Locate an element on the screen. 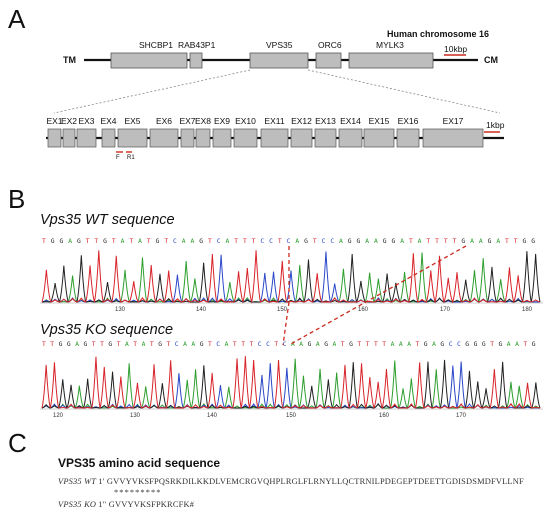 Image resolution: width=550 pixels, height=516 pixels. scale-label-chromosome: 10kbp is located at coordinates (455, 49).